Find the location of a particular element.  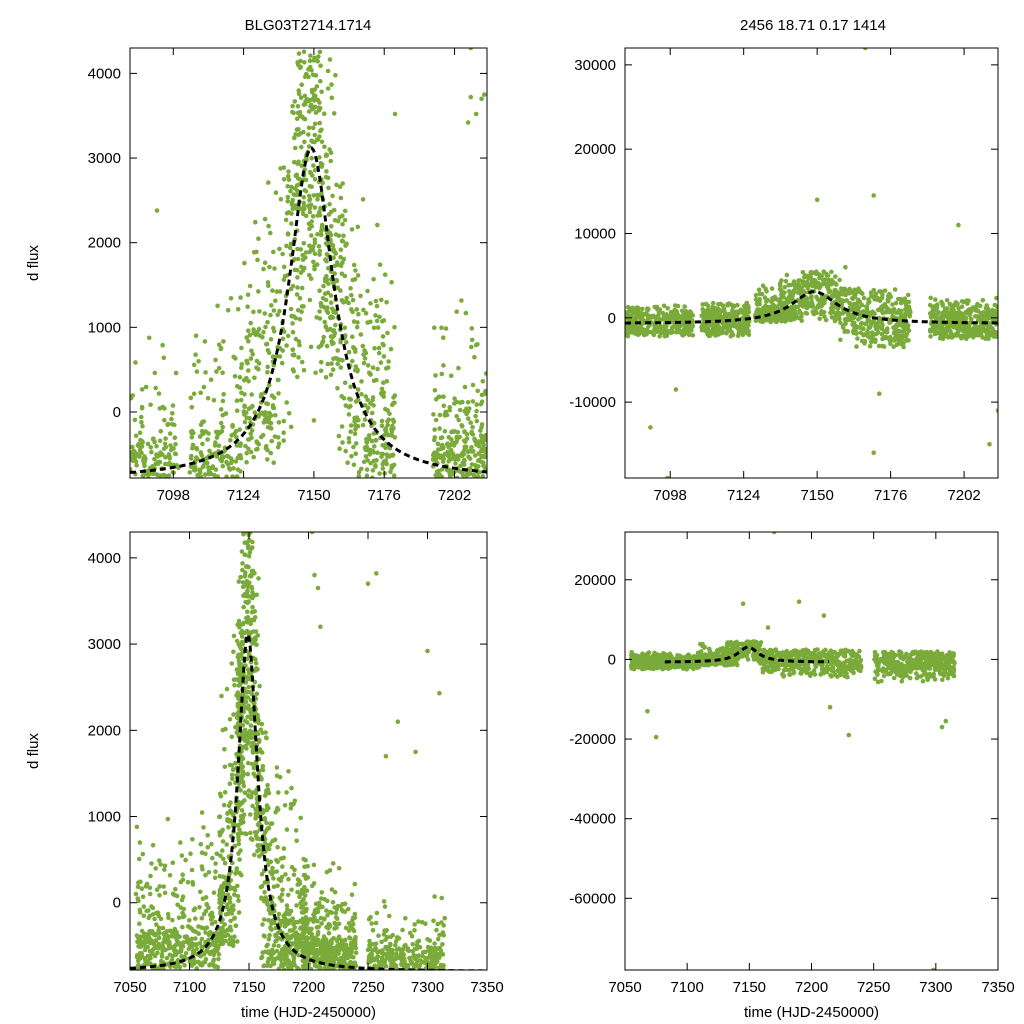

x-tick-label: 7176 is located at coordinates (384, 495).